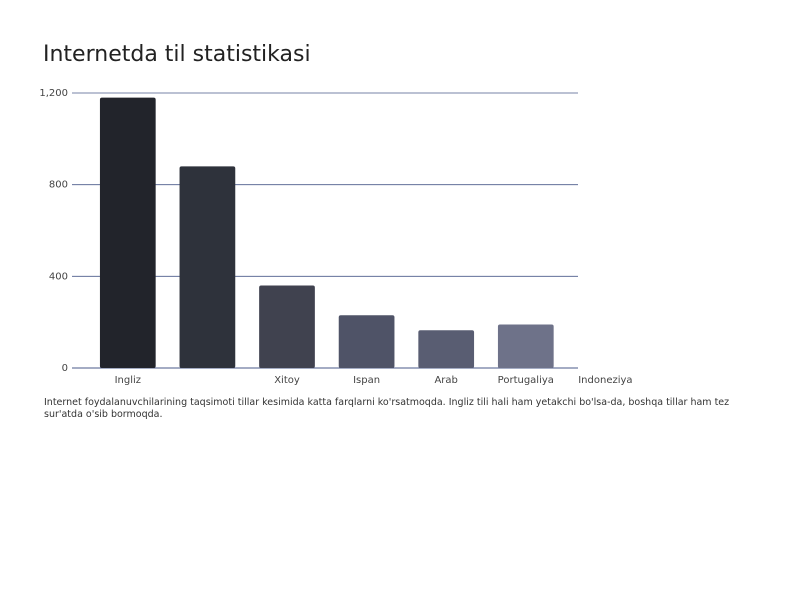 Image resolution: width=800 pixels, height=607 pixels. I want to click on chart-title: Internetda til statistikasi, so click(177, 54).